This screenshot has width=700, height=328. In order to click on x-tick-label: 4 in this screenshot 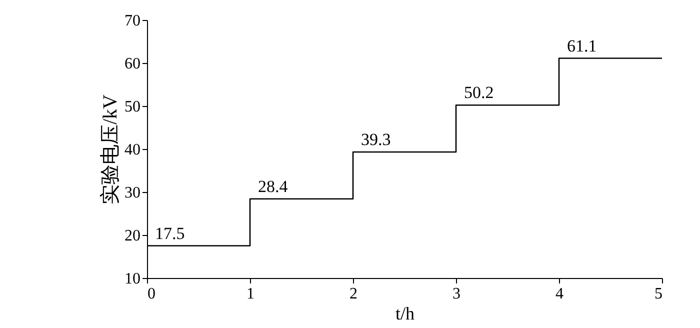, I will do `click(560, 294)`.